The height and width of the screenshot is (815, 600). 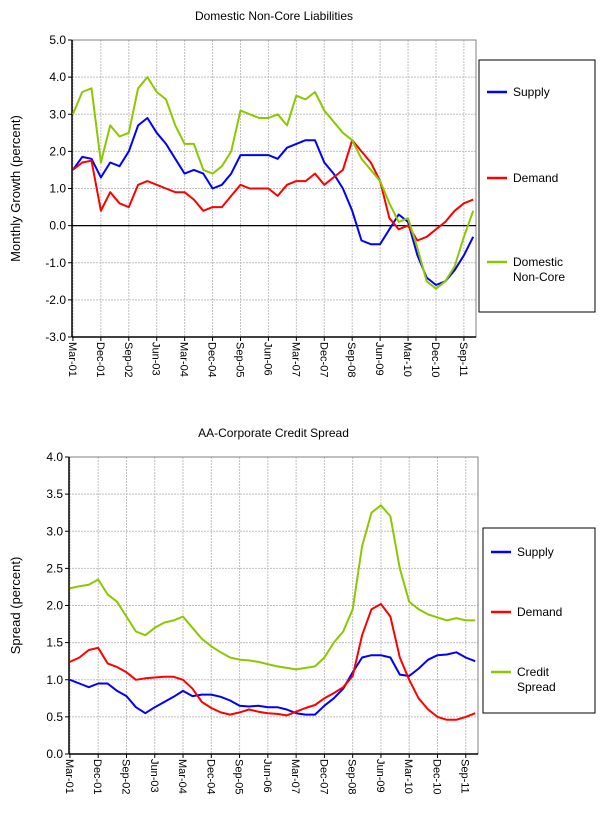 What do you see at coordinates (54, 494) in the screenshot?
I see `y-tick-label: 3.5` at bounding box center [54, 494].